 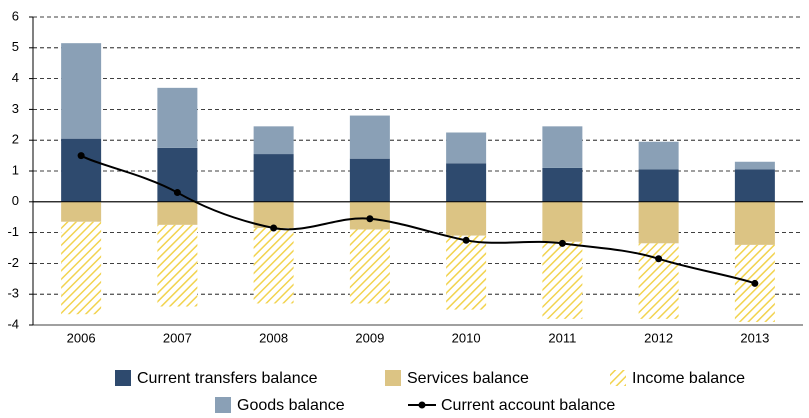 What do you see at coordinates (369, 337) in the screenshot?
I see `x-tick-label: 2009` at bounding box center [369, 337].